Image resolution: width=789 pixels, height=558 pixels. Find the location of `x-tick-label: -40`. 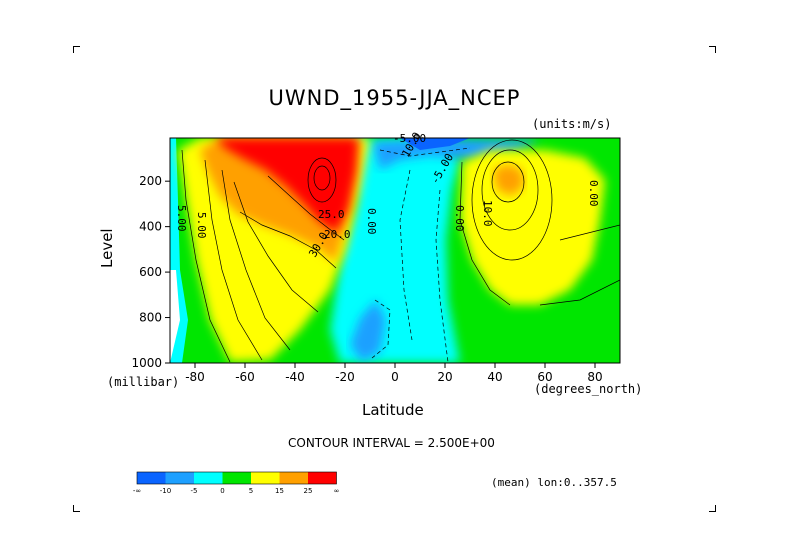

x-tick-label: -40 is located at coordinates (295, 377).